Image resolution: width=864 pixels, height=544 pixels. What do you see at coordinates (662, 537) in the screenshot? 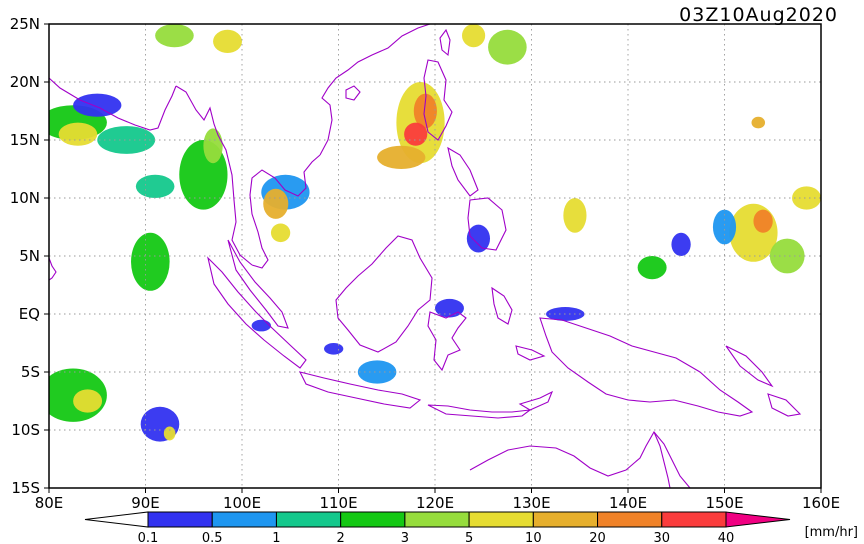
I see `colorbar-label: 30` at bounding box center [662, 537].